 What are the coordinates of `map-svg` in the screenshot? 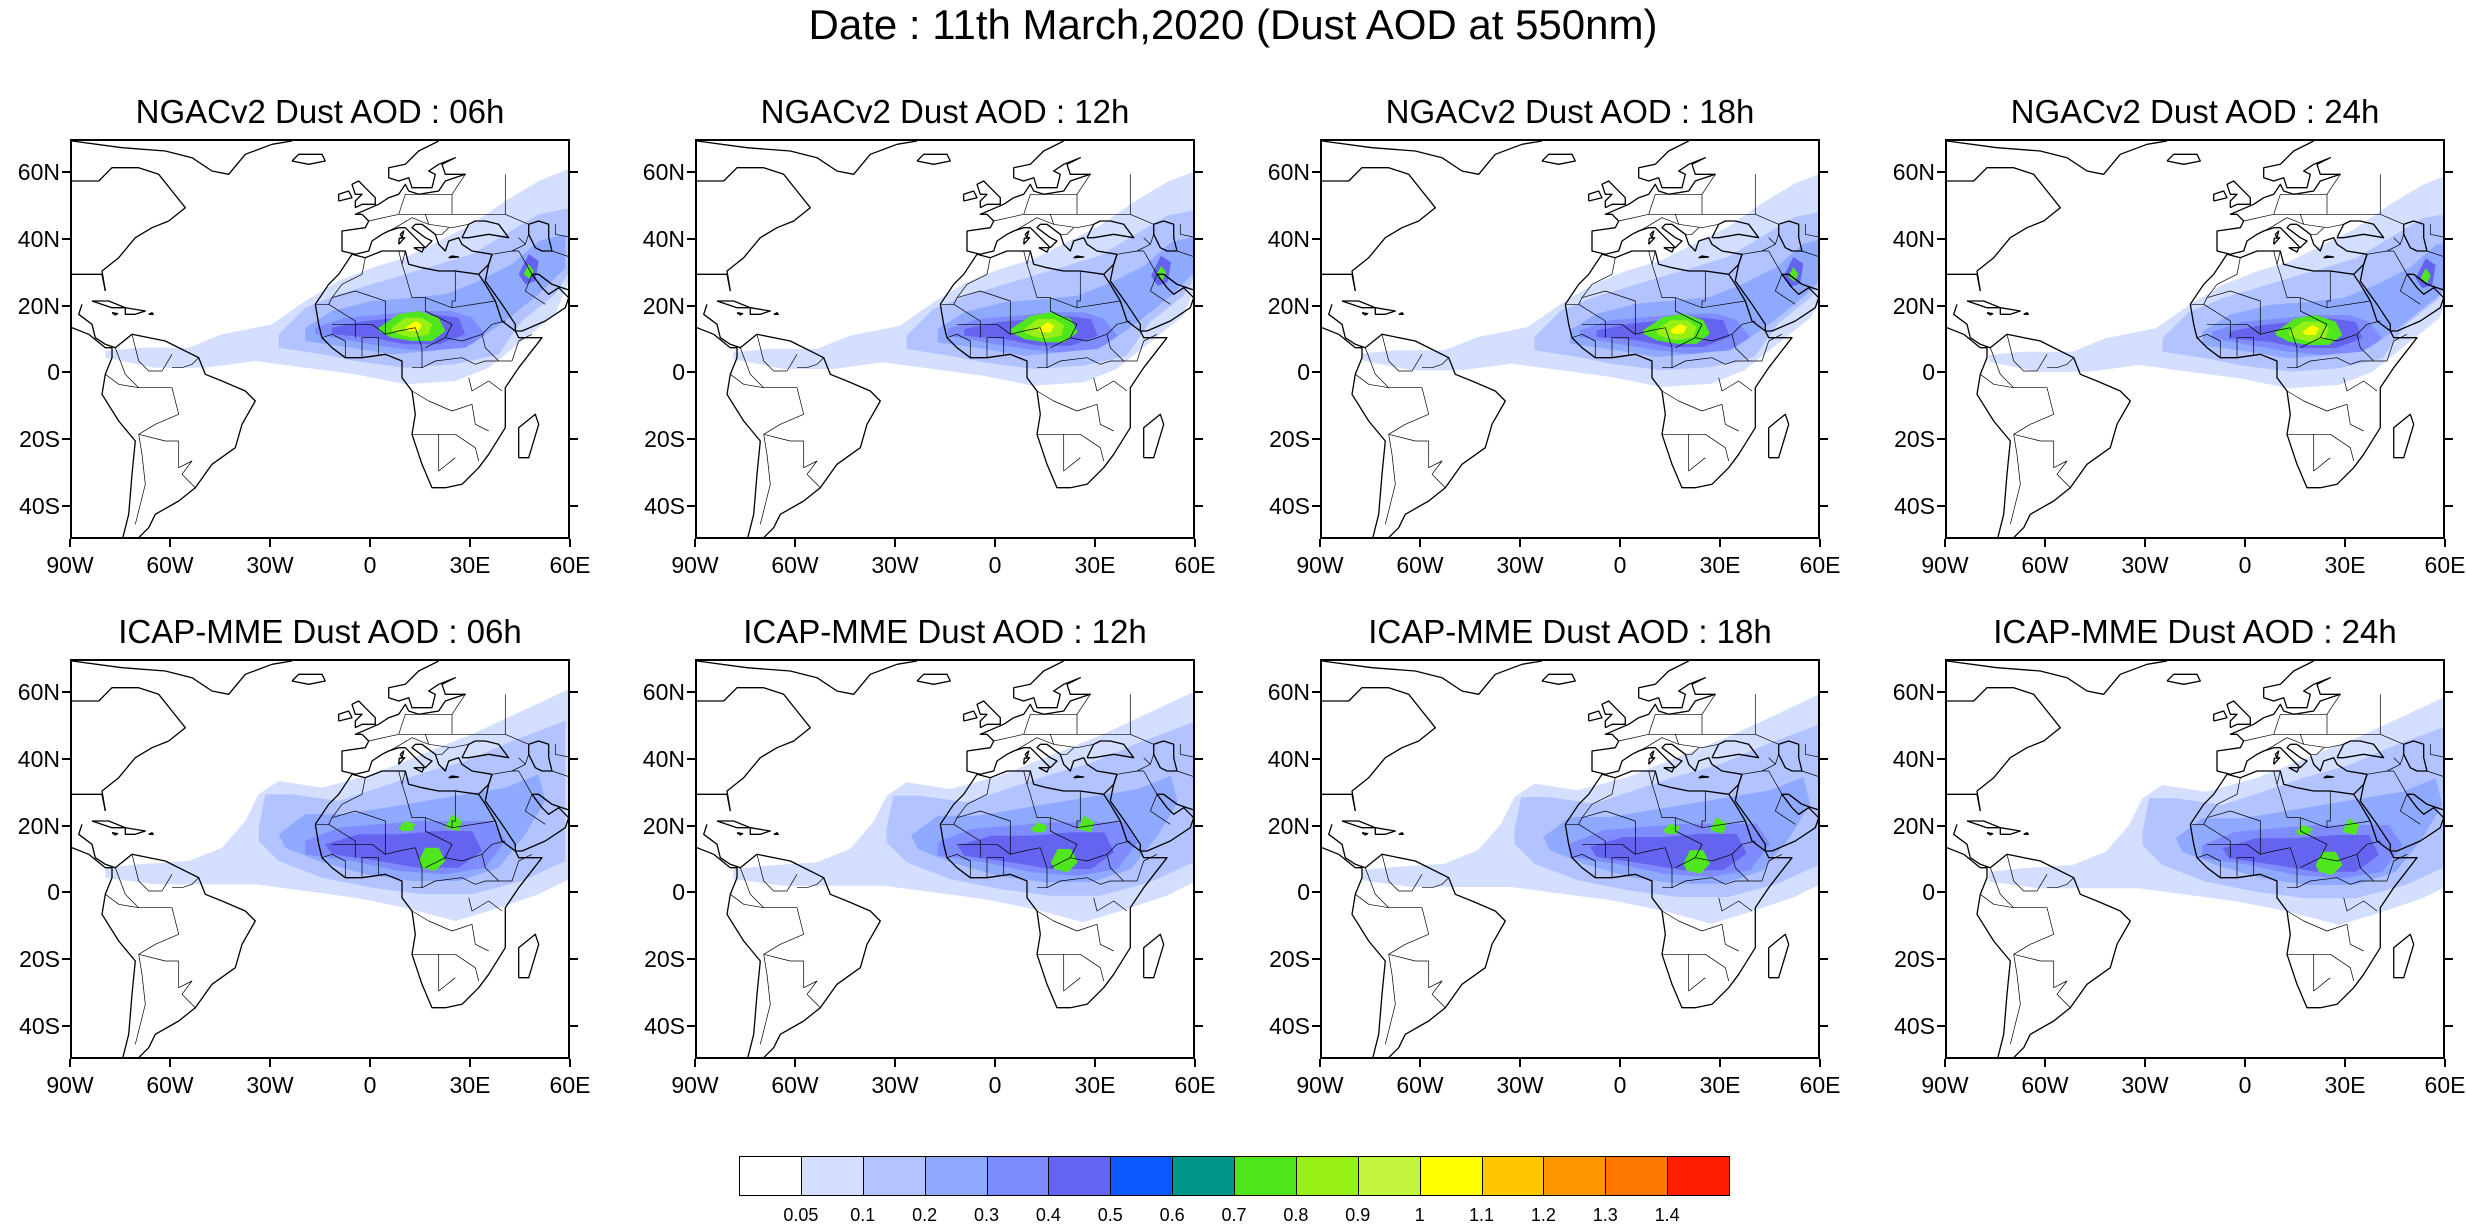 It's located at (320, 339).